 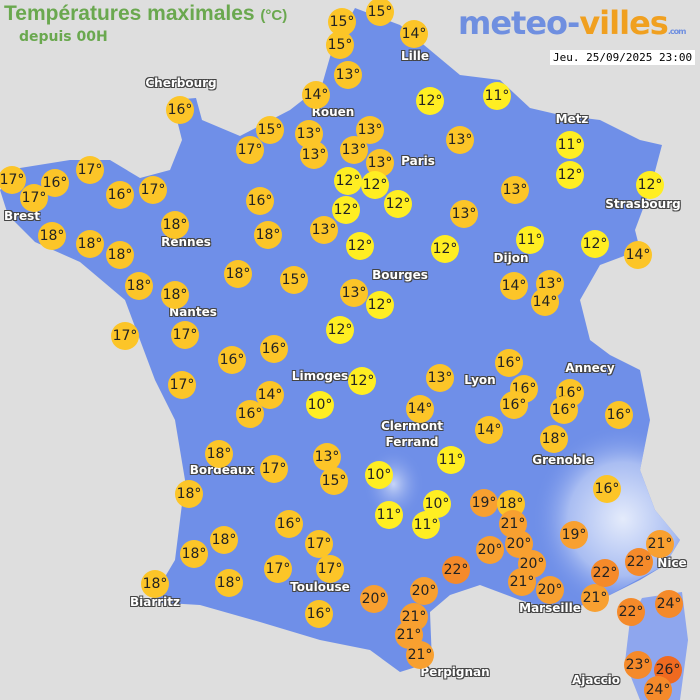 What do you see at coordinates (590, 368) in the screenshot?
I see `city-label: Annecy` at bounding box center [590, 368].